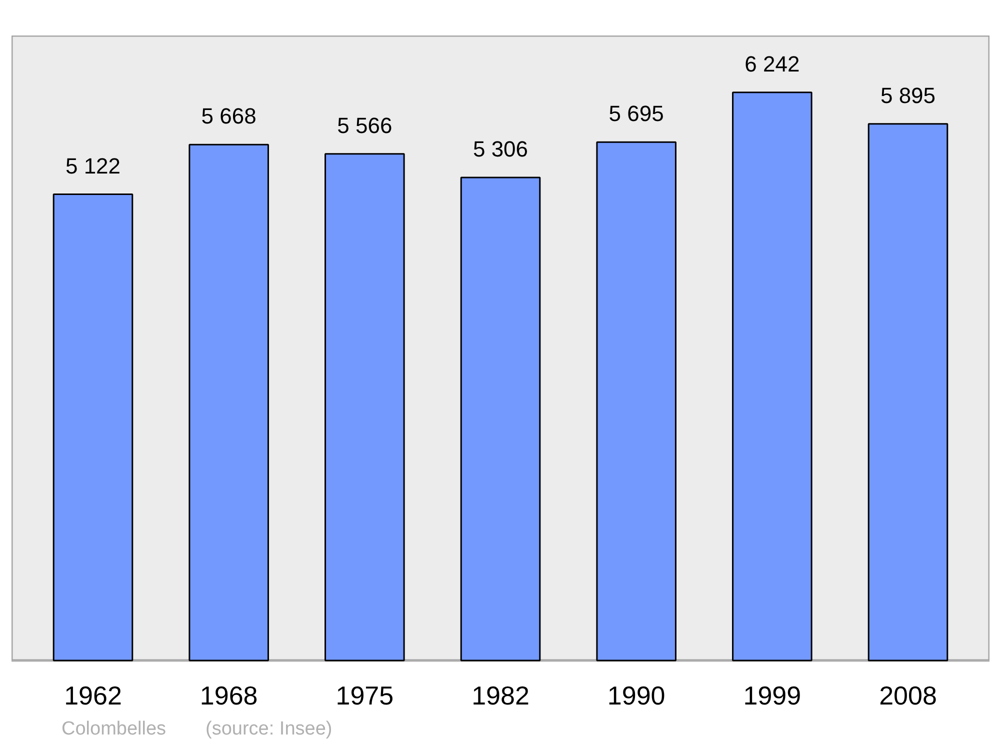 This screenshot has height=747, width=1000. What do you see at coordinates (772, 63) in the screenshot?
I see `data-label: 6 242` at bounding box center [772, 63].